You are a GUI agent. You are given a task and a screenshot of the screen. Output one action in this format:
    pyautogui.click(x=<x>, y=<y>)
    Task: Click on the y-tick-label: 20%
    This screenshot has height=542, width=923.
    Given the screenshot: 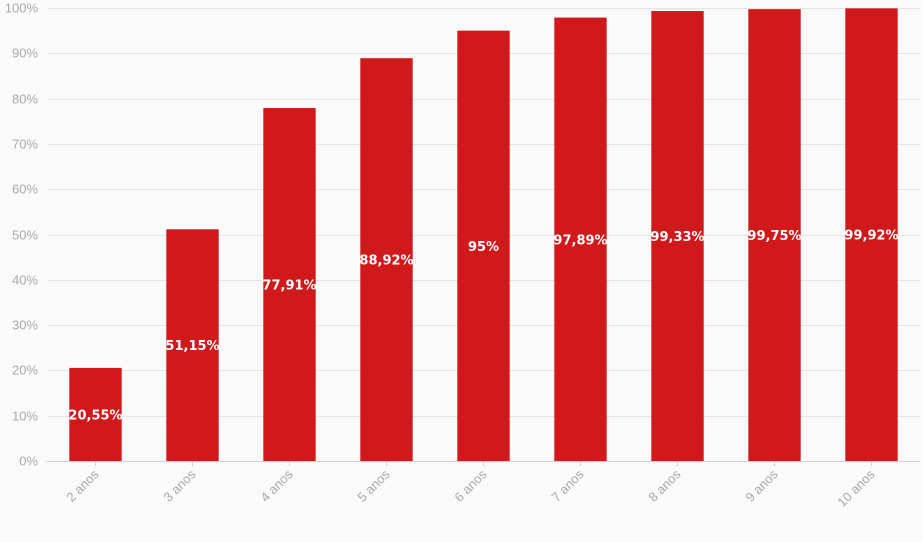 What is the action you would take?
    pyautogui.click(x=25, y=370)
    